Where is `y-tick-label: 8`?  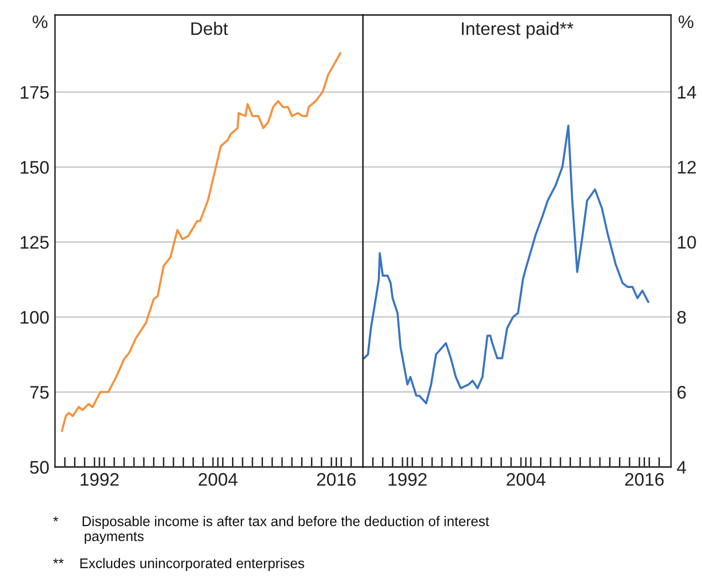
y-tick-label: 8 is located at coordinates (681, 317).